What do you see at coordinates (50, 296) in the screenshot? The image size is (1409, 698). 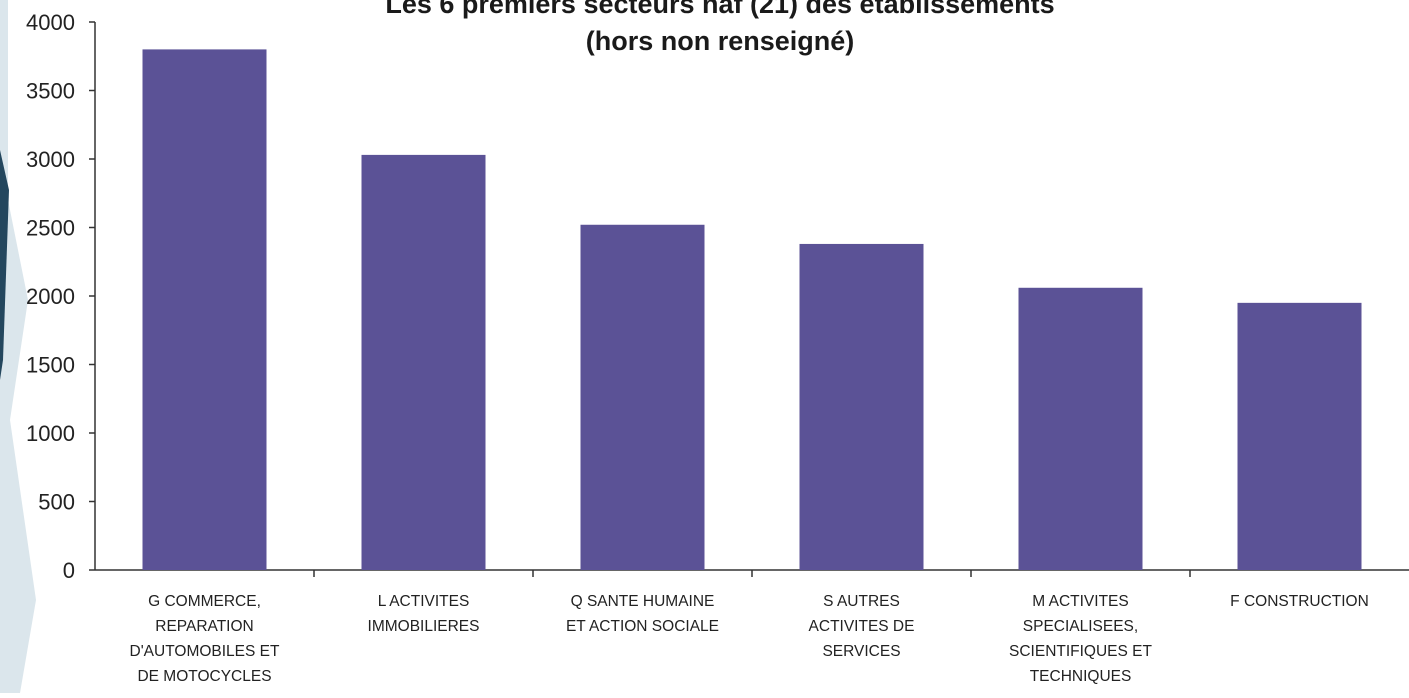 I see `y-tick-label: 2000` at bounding box center [50, 296].